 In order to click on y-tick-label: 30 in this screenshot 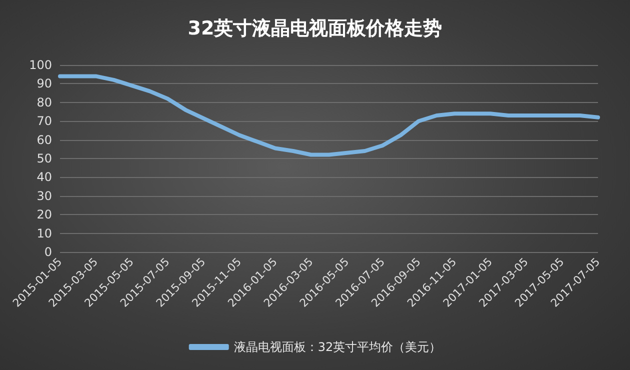, I will do `click(44, 195)`.